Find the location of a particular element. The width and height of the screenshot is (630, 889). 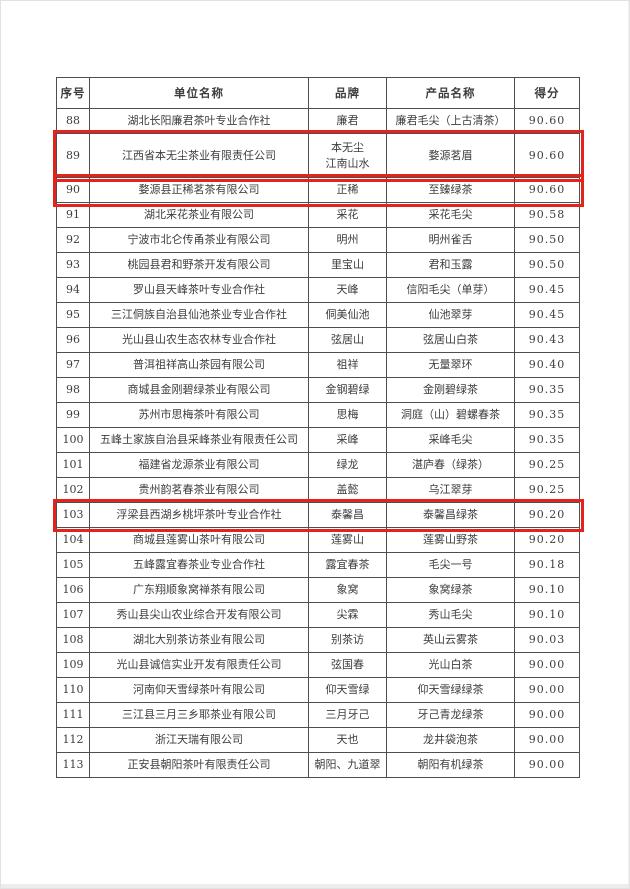

brand-cell: 泰馨昌 is located at coordinates (347, 515).